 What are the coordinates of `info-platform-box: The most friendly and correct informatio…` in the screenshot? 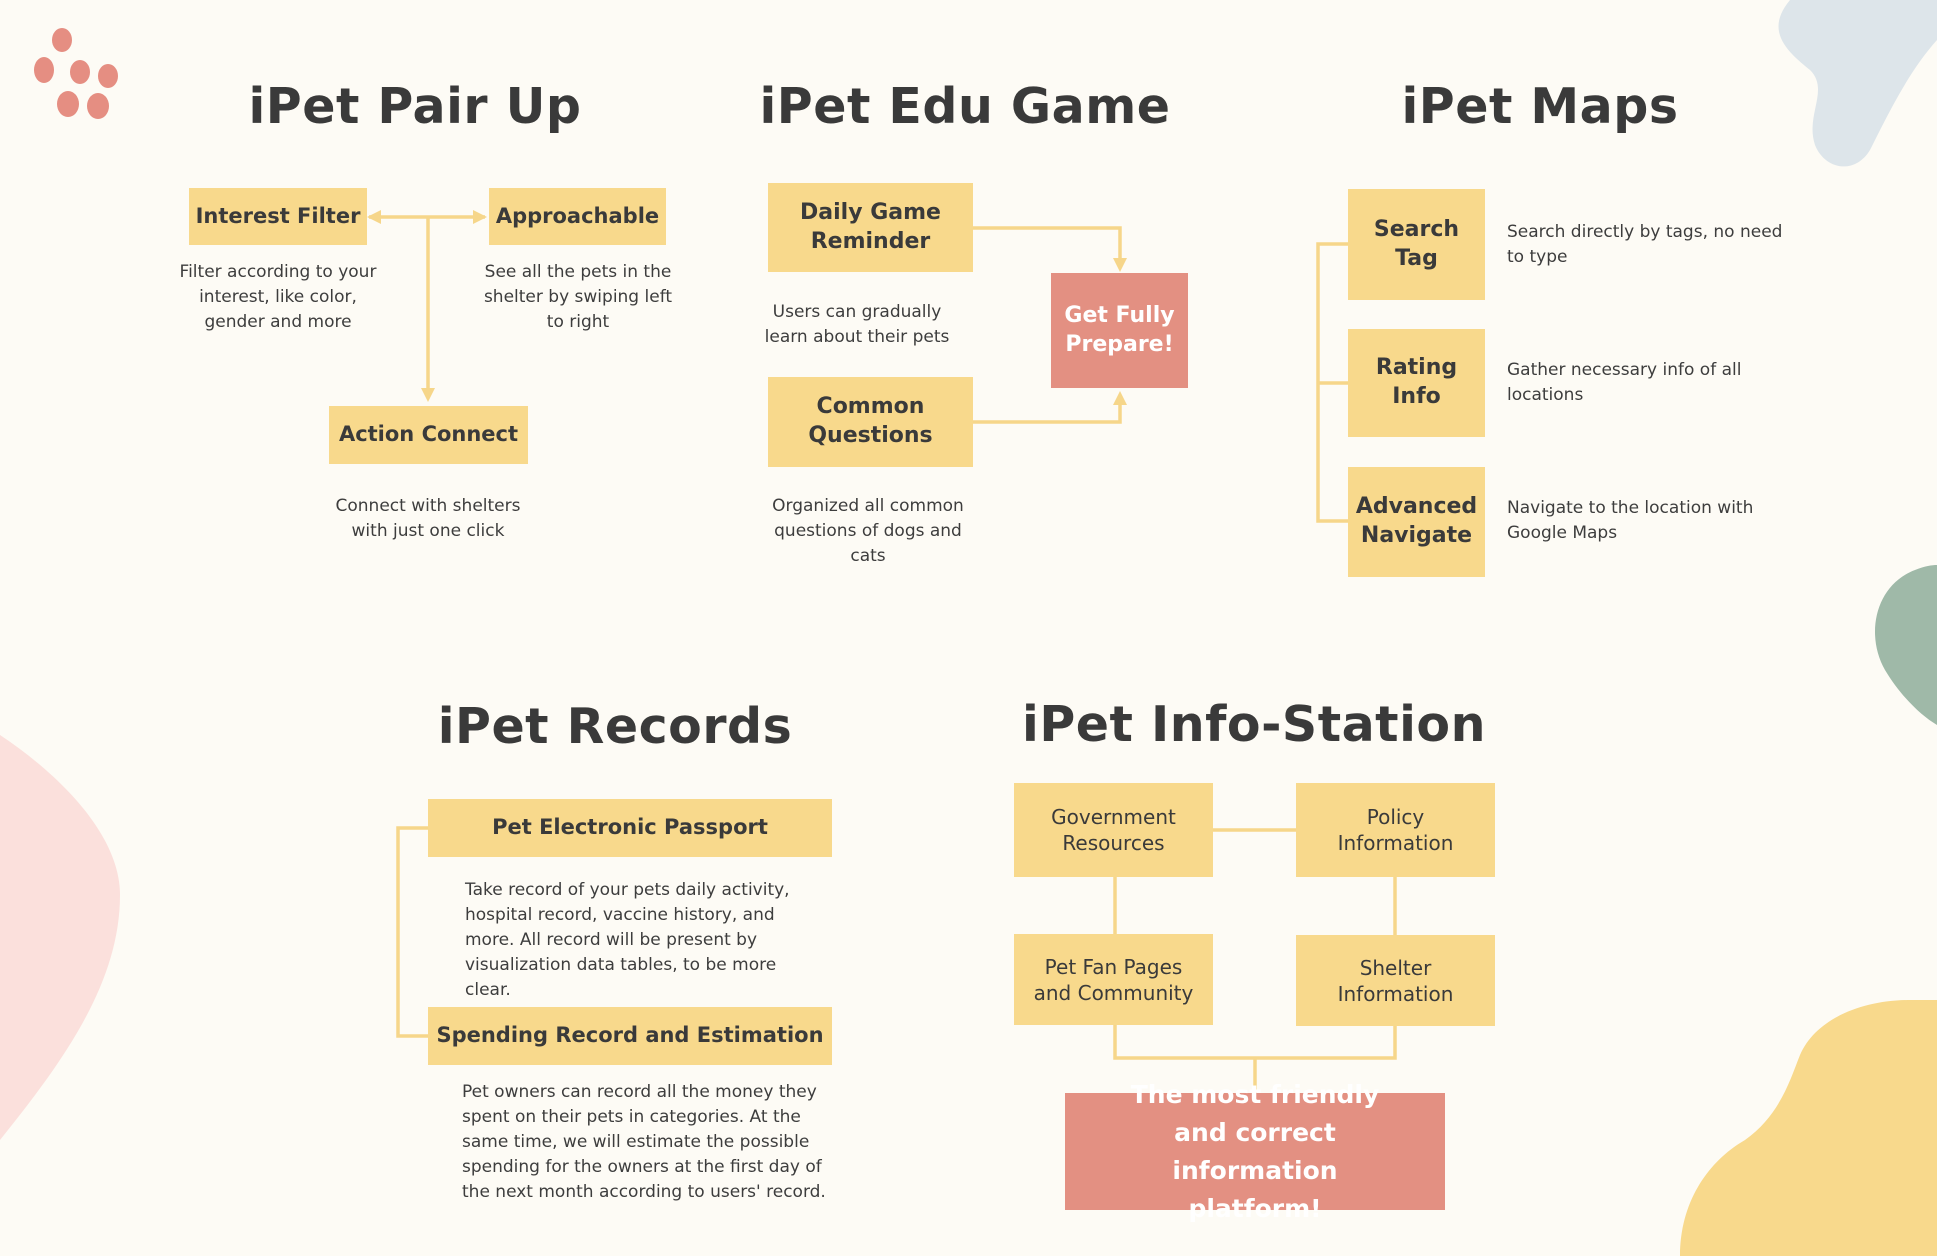 It's located at (1255, 1151).